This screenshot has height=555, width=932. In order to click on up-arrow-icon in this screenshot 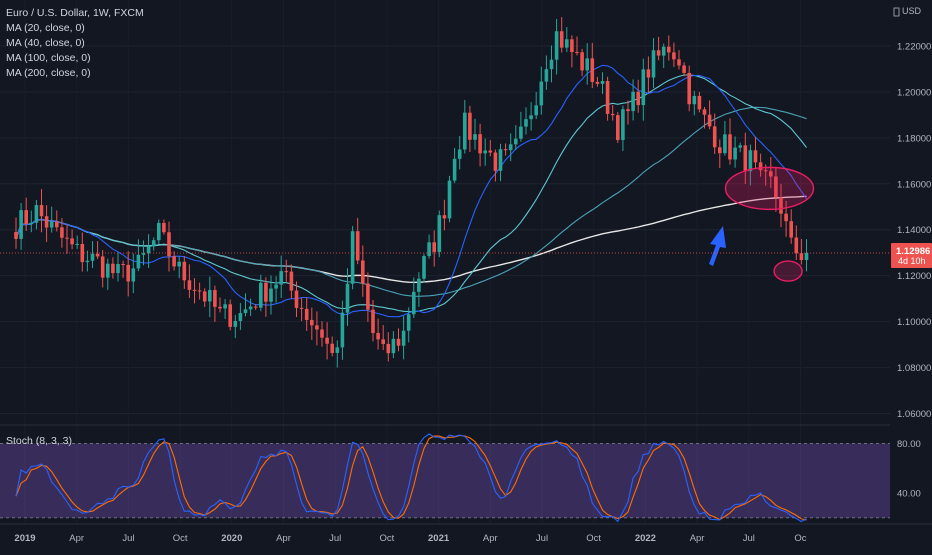, I will do `click(717, 246)`.